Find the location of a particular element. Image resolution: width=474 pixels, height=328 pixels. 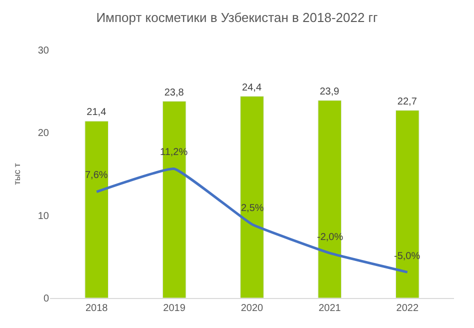

x-tick-label: 2018 is located at coordinates (96, 308).